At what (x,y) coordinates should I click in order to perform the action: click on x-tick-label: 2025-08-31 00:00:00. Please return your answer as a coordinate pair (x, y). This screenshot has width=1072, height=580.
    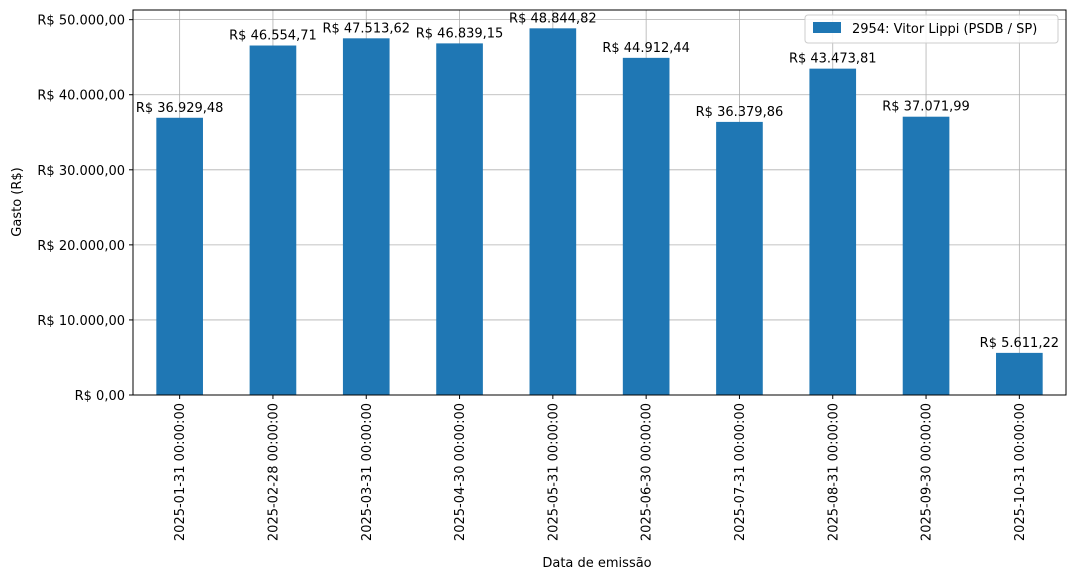
    Looking at the image, I should click on (833, 472).